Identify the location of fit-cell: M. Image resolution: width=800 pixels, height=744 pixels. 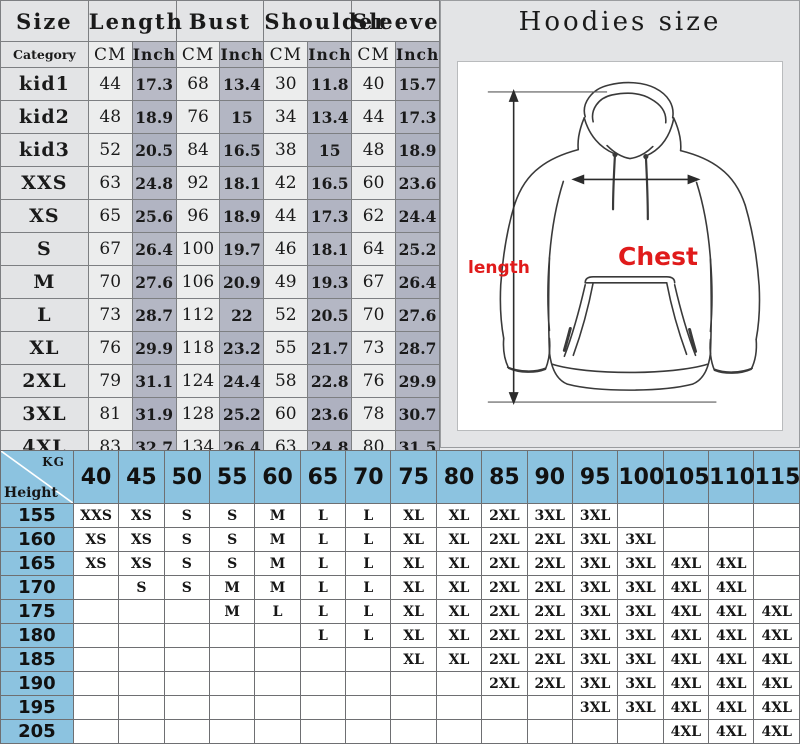
(232, 611).